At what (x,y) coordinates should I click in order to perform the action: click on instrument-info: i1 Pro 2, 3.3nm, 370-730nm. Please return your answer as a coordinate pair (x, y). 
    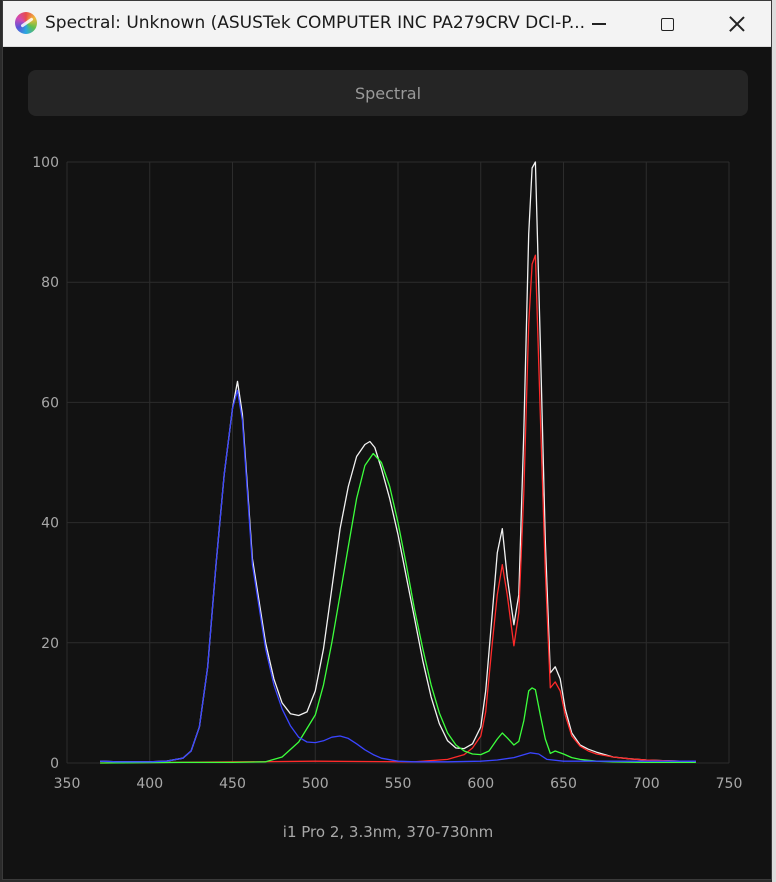
    Looking at the image, I should click on (388, 832).